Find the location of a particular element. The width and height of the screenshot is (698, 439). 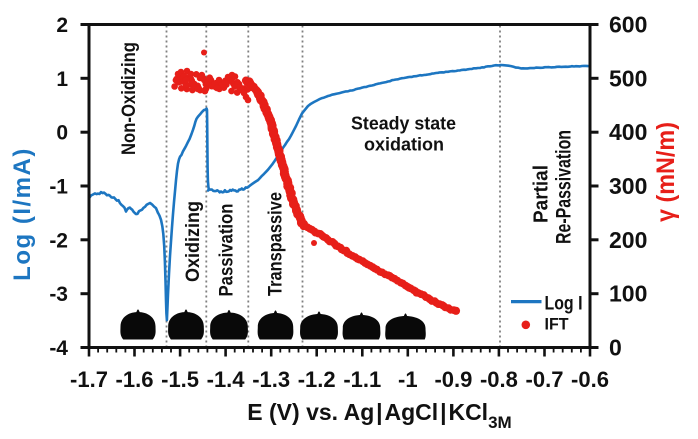

svg-text: Transpassive is located at coordinates (276, 244).